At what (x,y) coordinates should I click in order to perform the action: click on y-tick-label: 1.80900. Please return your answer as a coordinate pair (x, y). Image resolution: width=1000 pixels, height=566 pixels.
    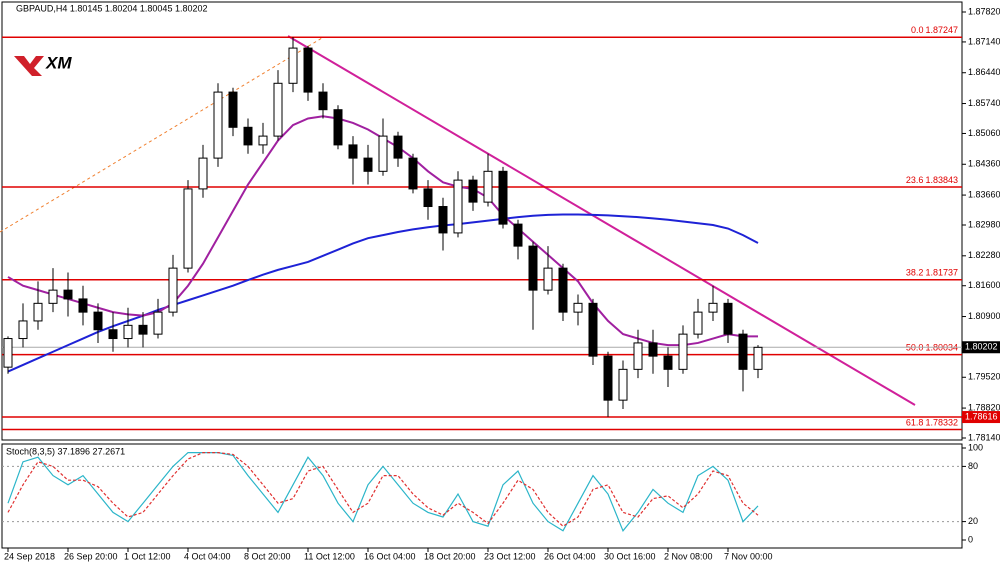
    Looking at the image, I should click on (984, 316).